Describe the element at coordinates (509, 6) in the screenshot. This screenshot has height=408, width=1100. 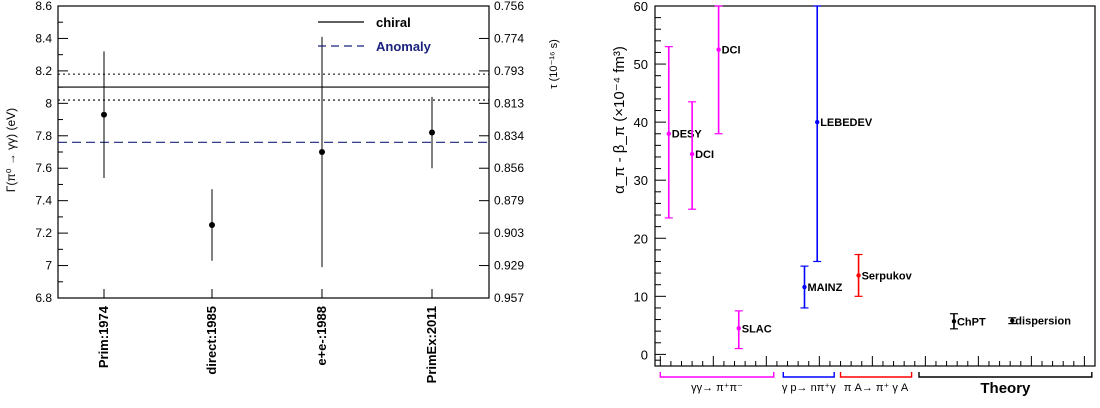
I see `y2-tick-label: 0.756` at that location.